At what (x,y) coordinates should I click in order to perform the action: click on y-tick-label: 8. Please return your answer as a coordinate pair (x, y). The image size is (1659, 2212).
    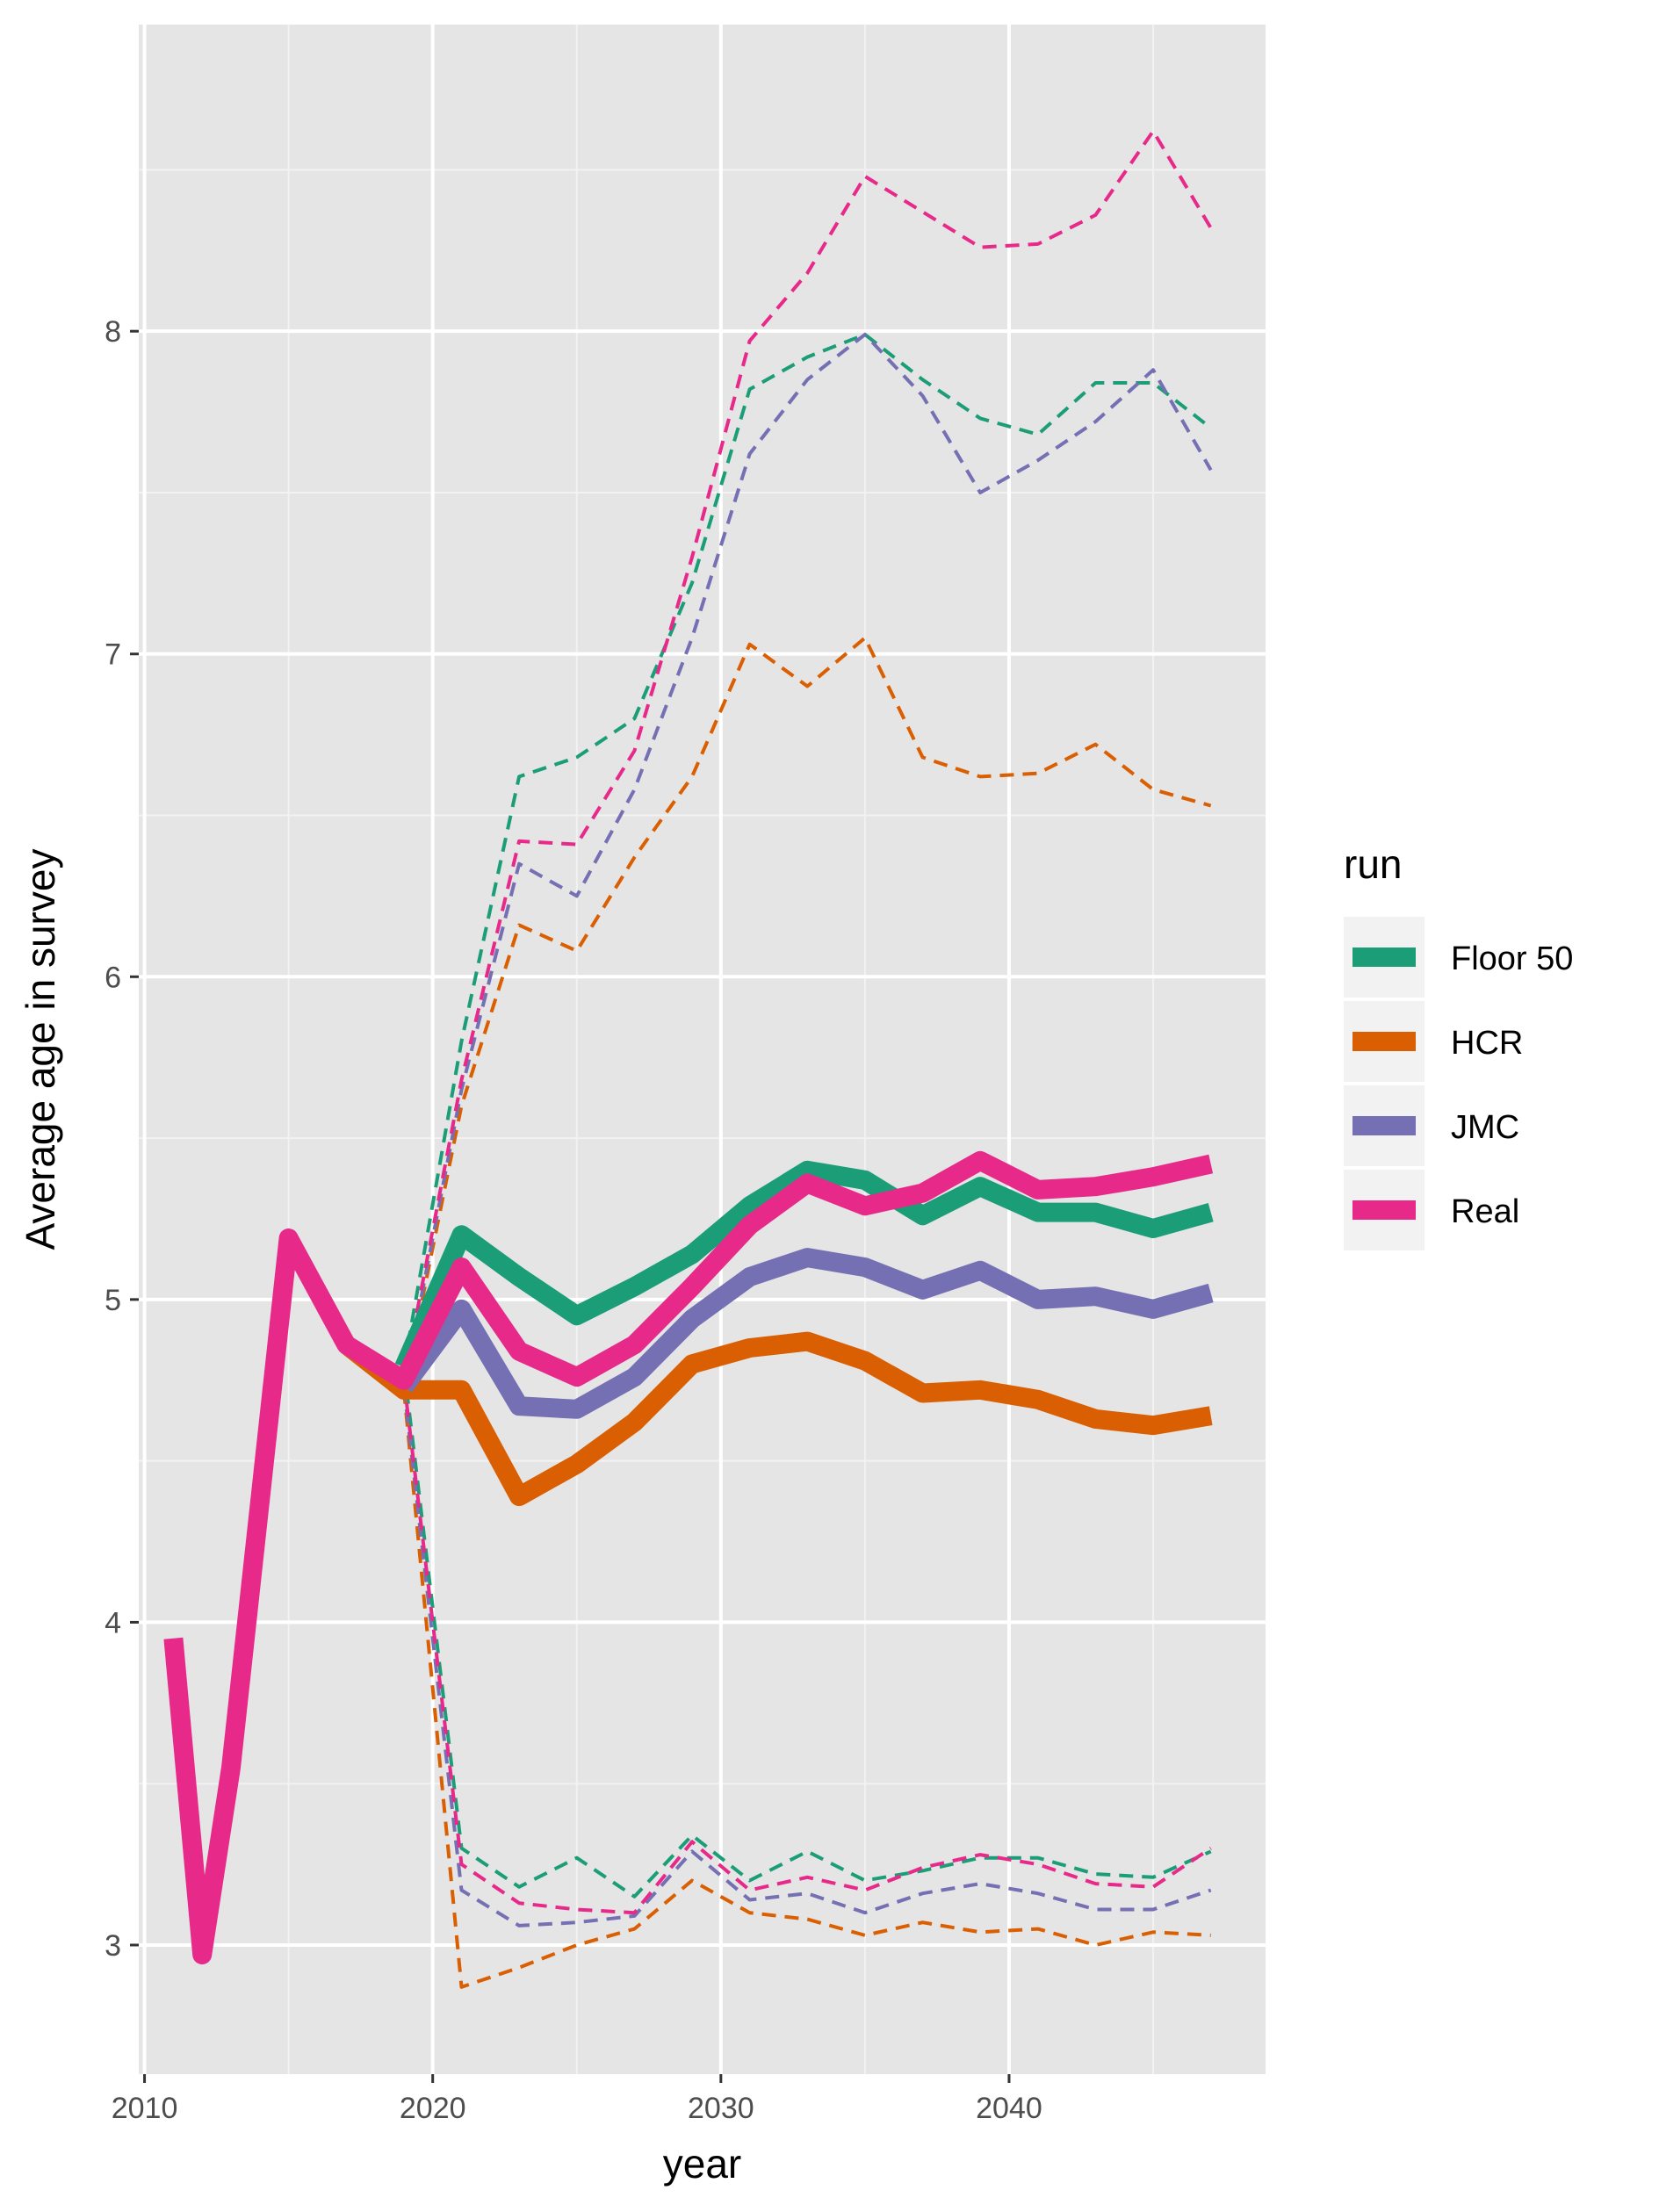
    Looking at the image, I should click on (113, 332).